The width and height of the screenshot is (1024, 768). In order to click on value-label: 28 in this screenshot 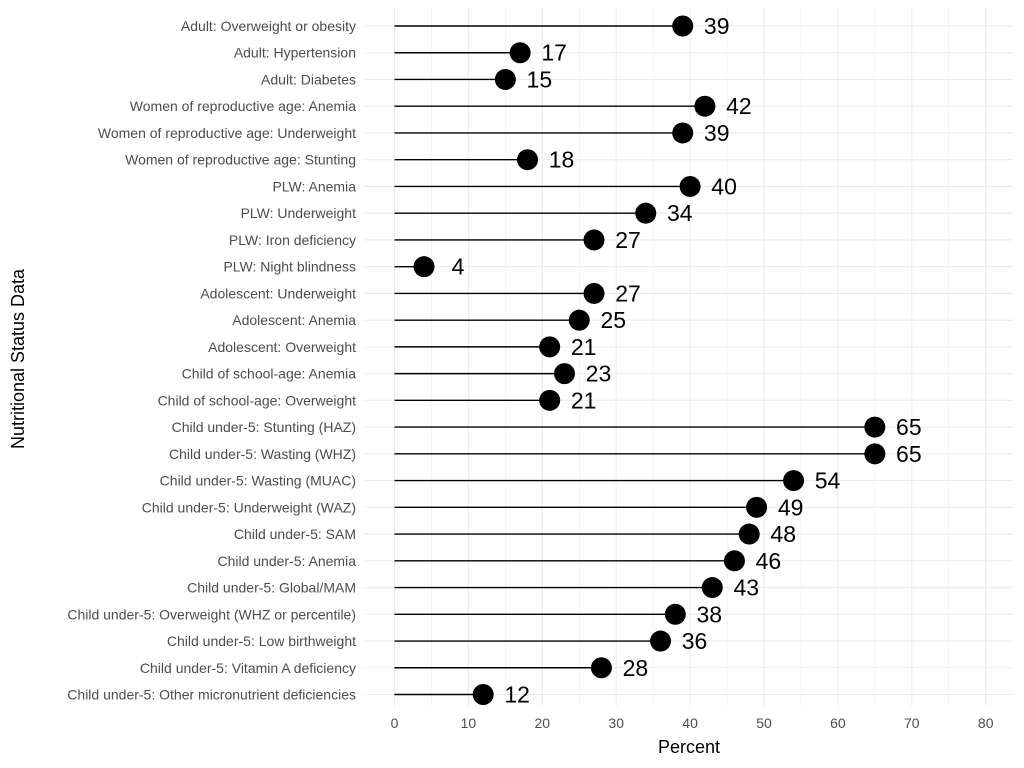, I will do `click(636, 668)`.